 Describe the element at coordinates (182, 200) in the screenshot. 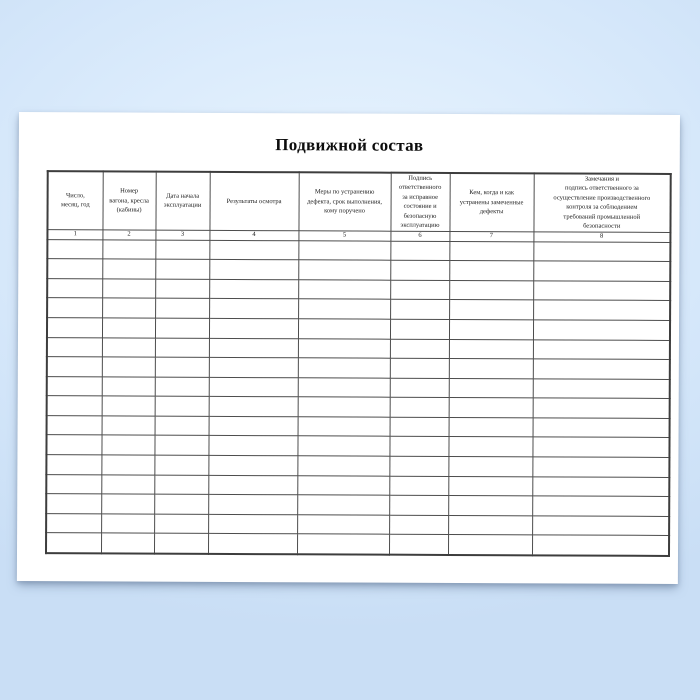

I see `column-header-3: Дата начала эксплуатации` at that location.